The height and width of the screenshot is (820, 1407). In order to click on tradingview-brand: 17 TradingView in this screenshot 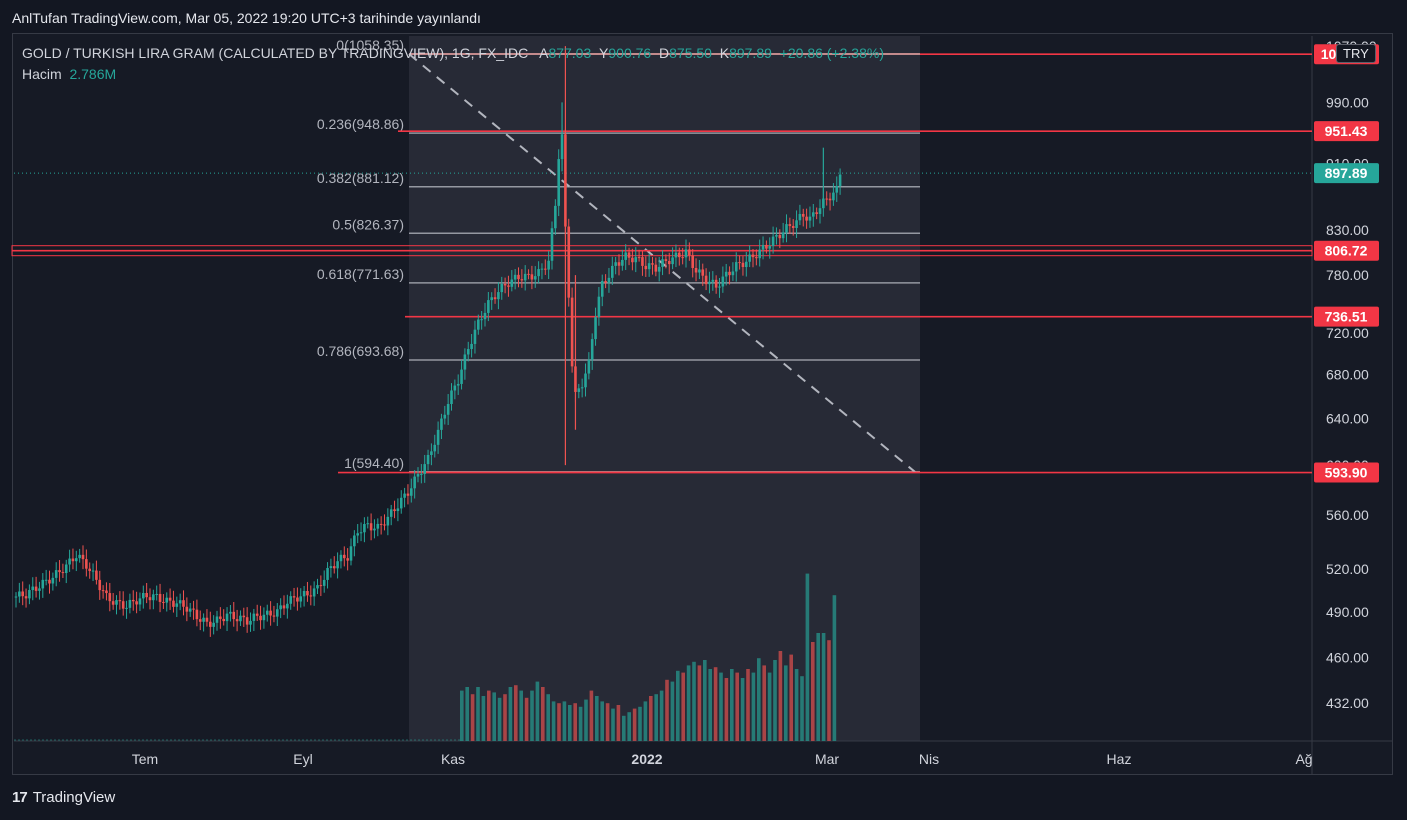, I will do `click(63, 797)`.